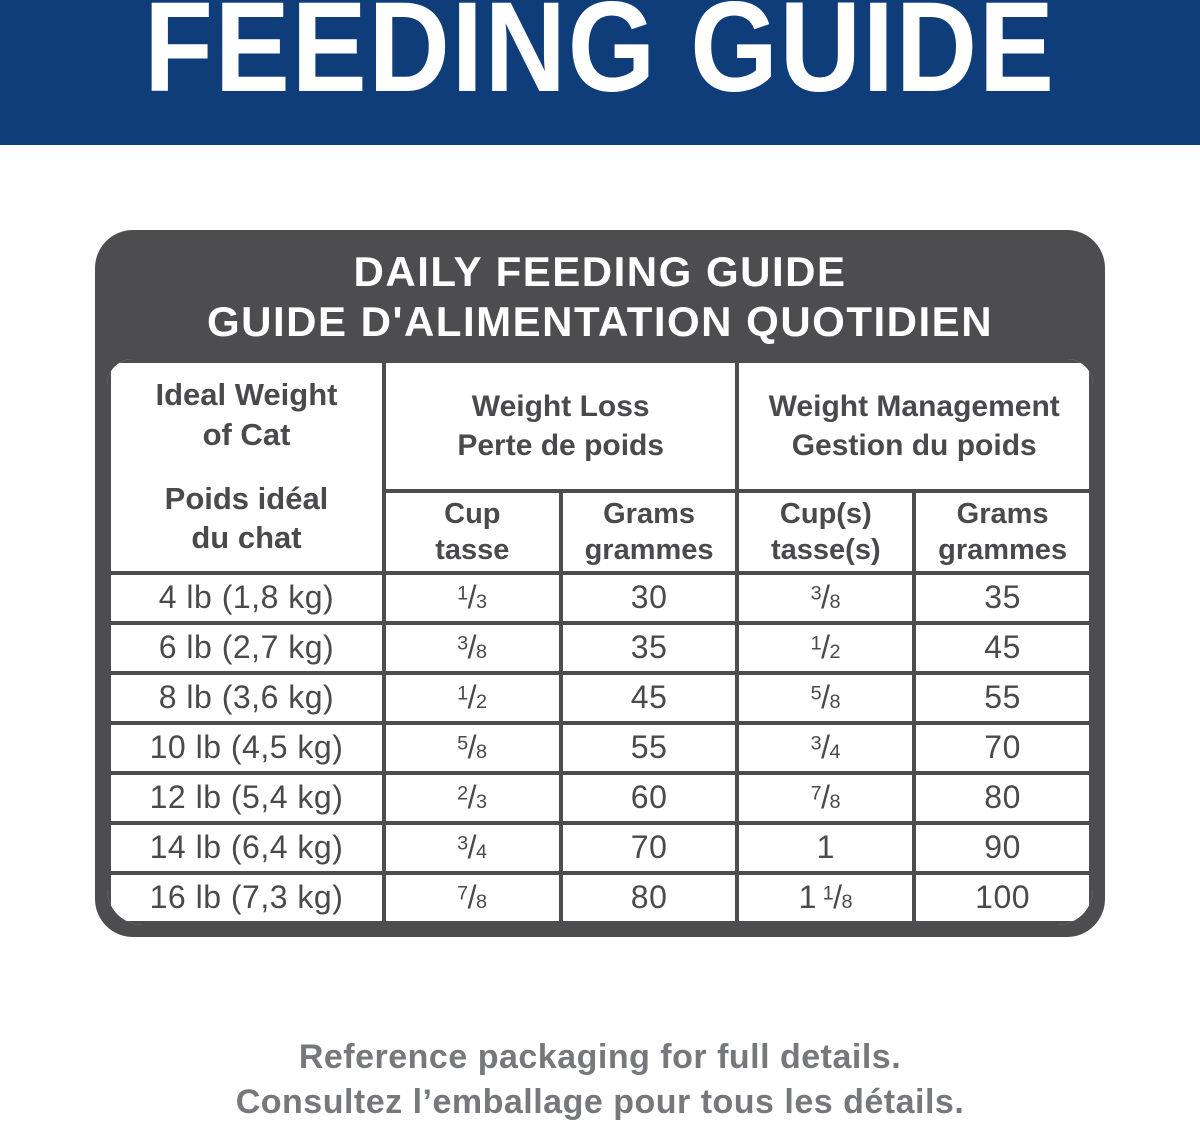  I want to click on table-row: 10 lb (4,5 kg) 5/8 55 3/4 70, so click(600, 747).